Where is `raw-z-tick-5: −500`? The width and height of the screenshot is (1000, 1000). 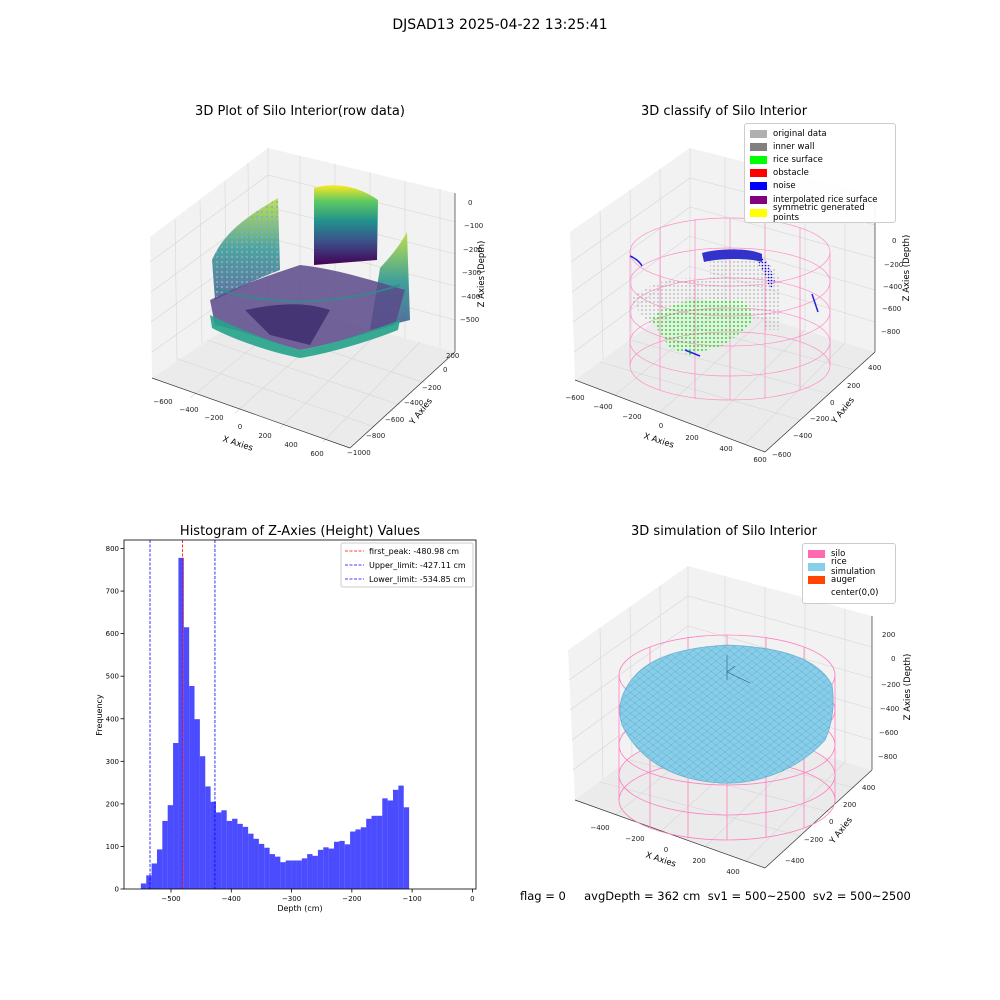
raw-z-tick-5: −500 is located at coordinates (469, 320).